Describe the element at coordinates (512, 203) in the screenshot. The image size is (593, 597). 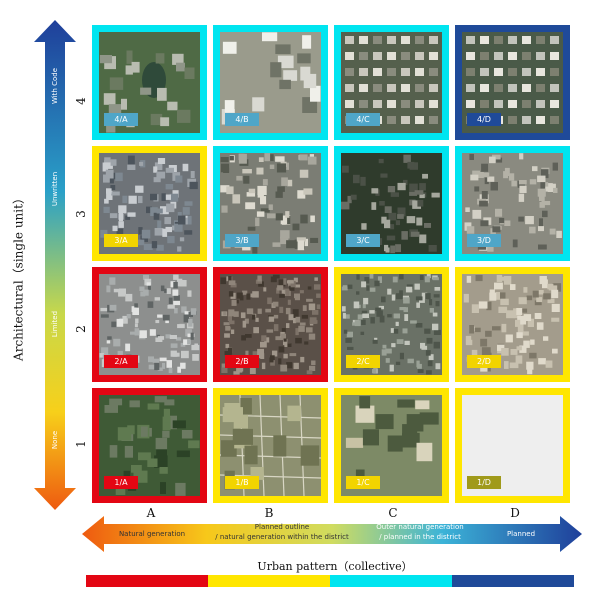
I see `grid-cell-3-d: 3/D` at that location.